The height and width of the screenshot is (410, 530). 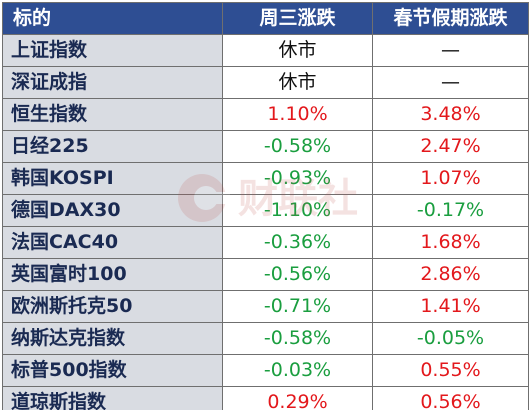 What do you see at coordinates (450, 242) in the screenshot?
I see `row-holiday-cell: 1.68%` at bounding box center [450, 242].